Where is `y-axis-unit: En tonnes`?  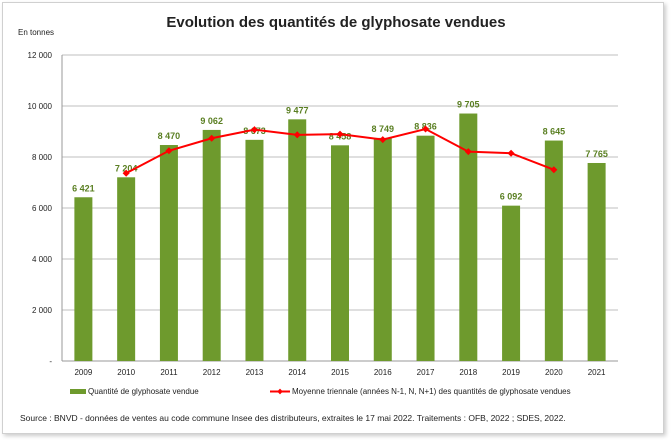 y-axis-unit: En tonnes is located at coordinates (36, 32).